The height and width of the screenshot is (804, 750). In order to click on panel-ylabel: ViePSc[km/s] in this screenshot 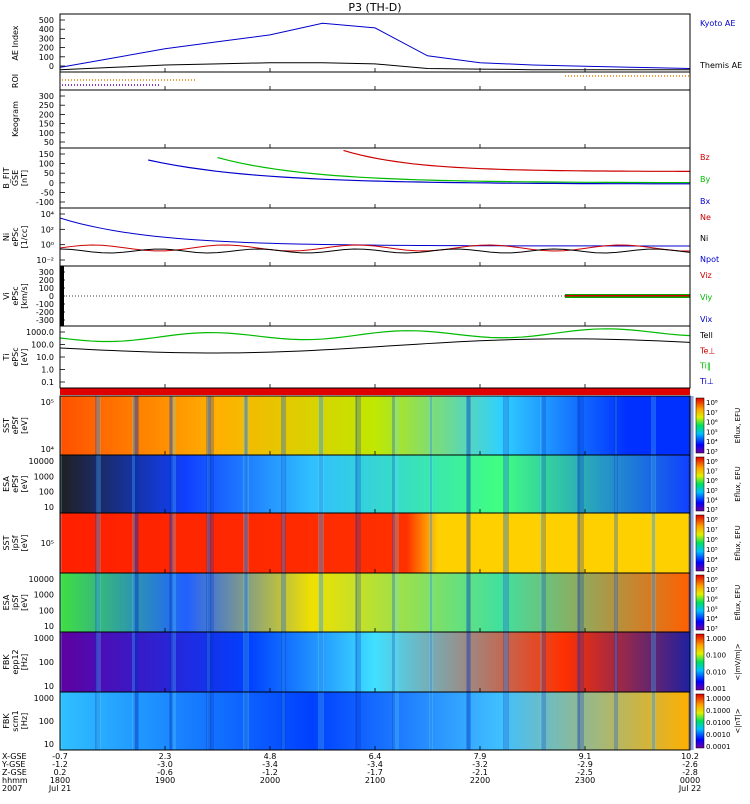, I will do `click(15, 296)`.